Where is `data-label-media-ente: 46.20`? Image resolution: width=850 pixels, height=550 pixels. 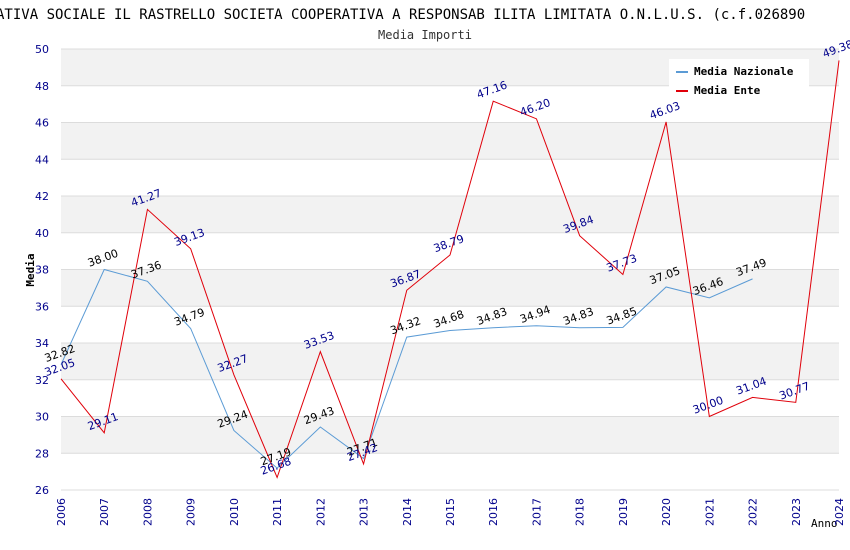
data-label-media-ente: 46.20 is located at coordinates (535, 107).